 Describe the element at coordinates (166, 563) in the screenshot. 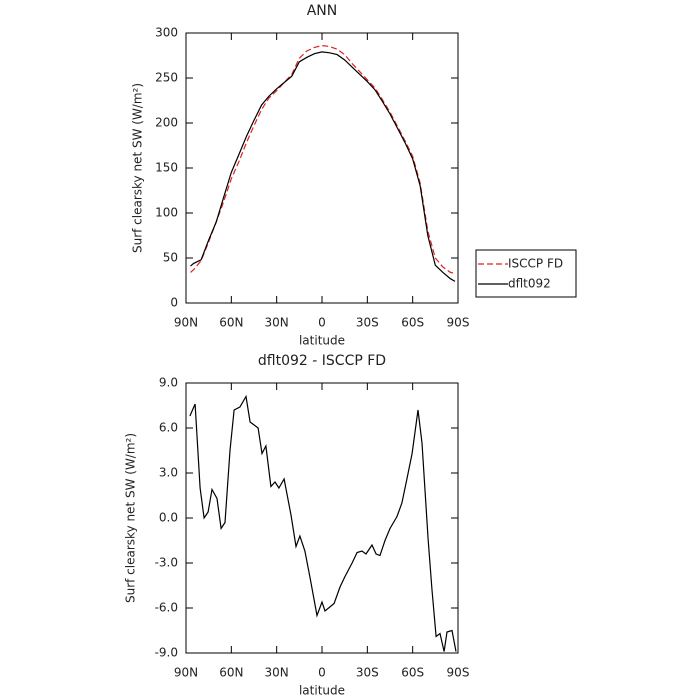

I see `y-tick-label: -3.0` at that location.